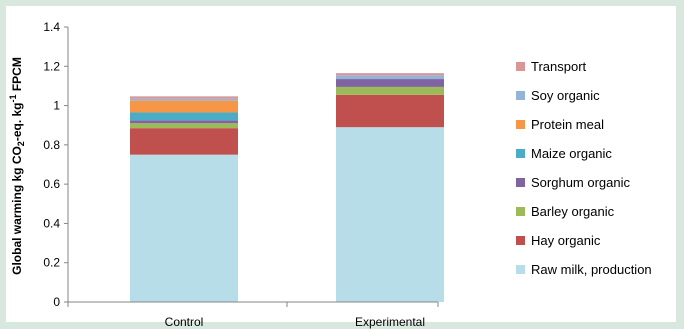 Image resolution: width=684 pixels, height=329 pixels. Describe the element at coordinates (51, 184) in the screenshot. I see `y-tick-label: 0.6` at that location.